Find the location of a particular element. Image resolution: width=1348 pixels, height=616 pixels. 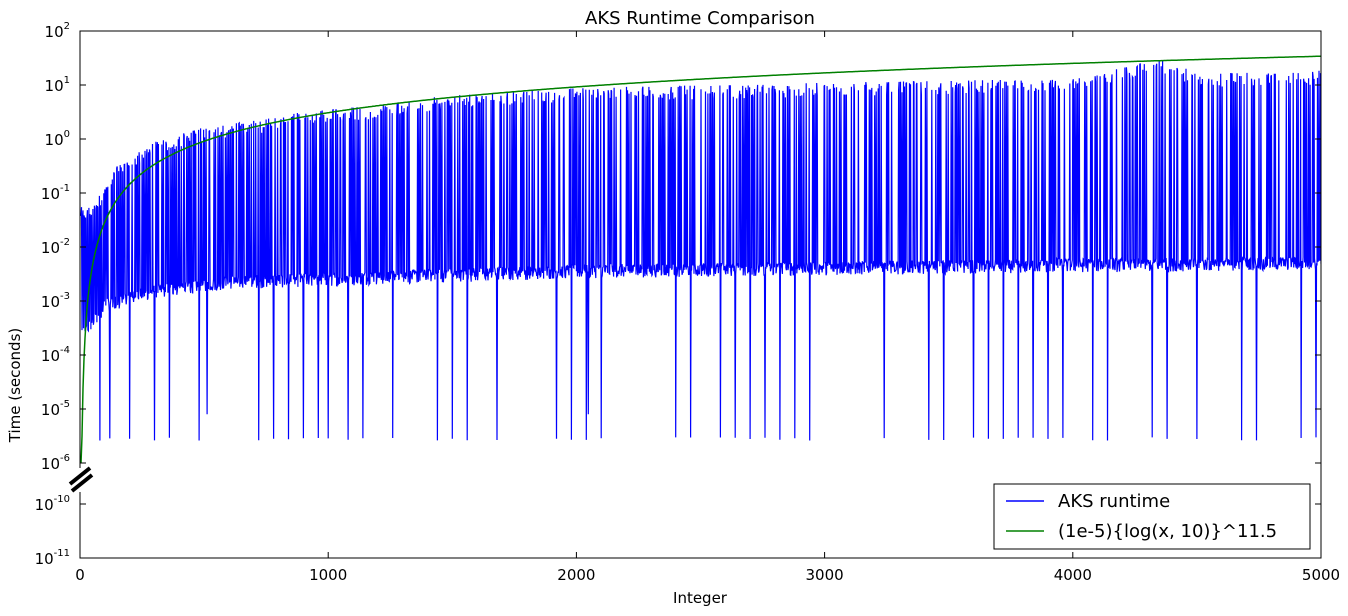

y-tick-label: 10² is located at coordinates (57, 31).